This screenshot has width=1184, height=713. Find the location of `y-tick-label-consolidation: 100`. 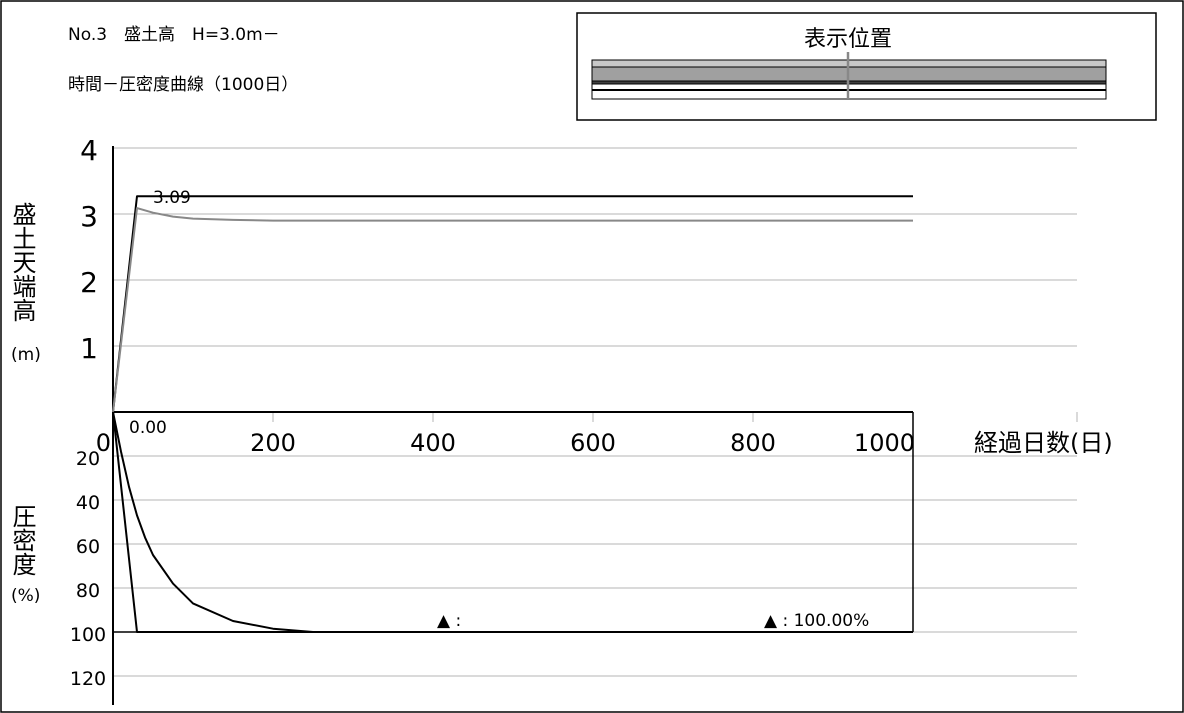

y-tick-label-consolidation: 100 is located at coordinates (88, 635).